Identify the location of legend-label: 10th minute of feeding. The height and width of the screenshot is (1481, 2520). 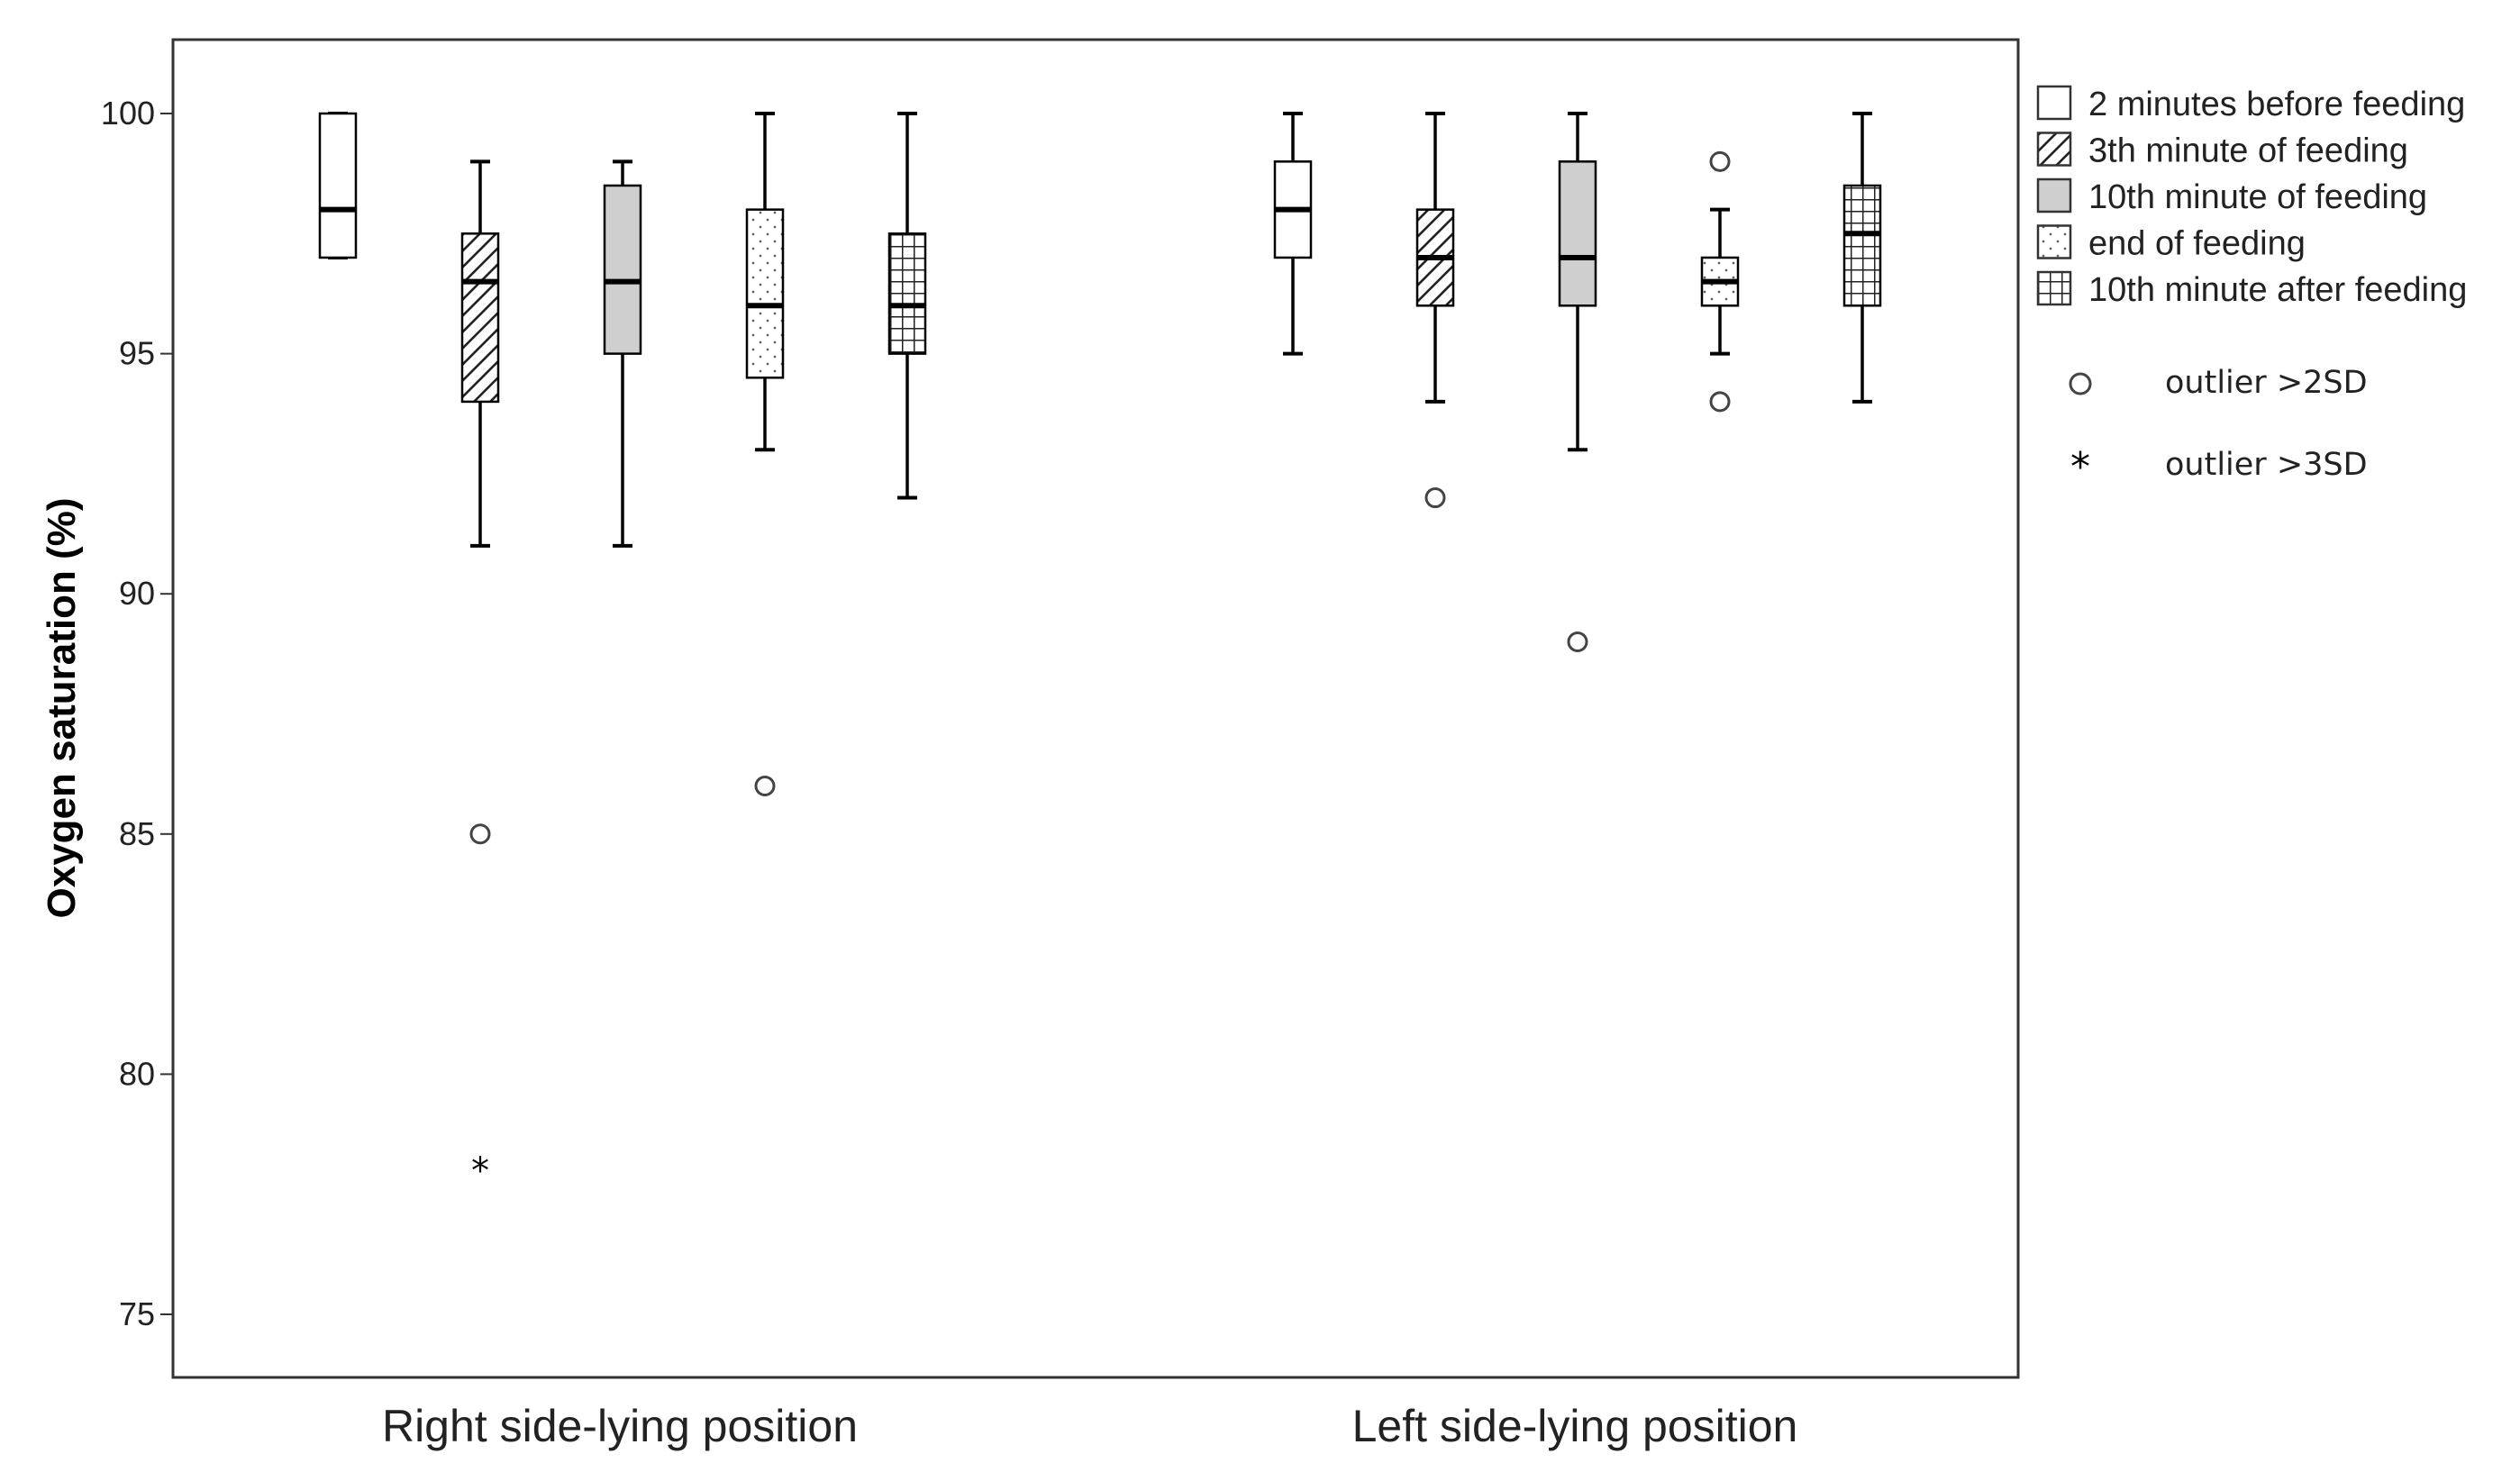
(2257, 197).